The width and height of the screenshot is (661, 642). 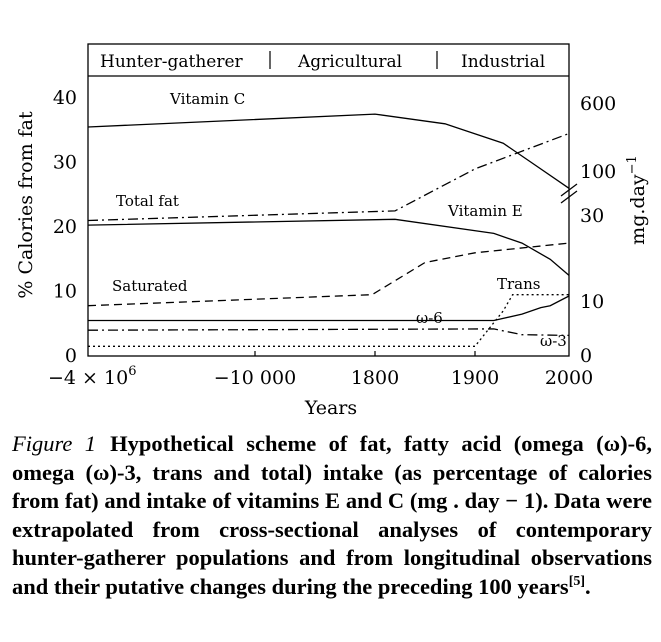 What do you see at coordinates (150, 286) in the screenshot?
I see `series-label-3: Saturated` at bounding box center [150, 286].